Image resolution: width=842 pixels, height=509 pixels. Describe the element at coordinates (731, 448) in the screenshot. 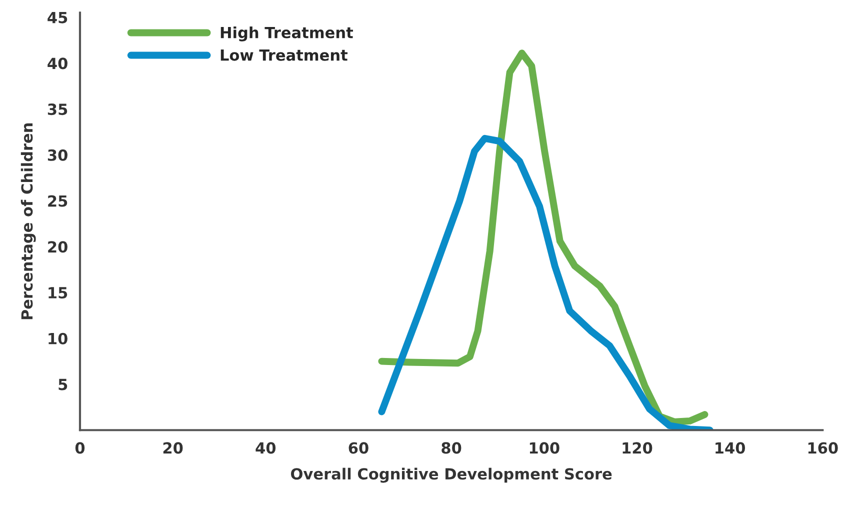

I see `x-tick-label: 140` at that location.